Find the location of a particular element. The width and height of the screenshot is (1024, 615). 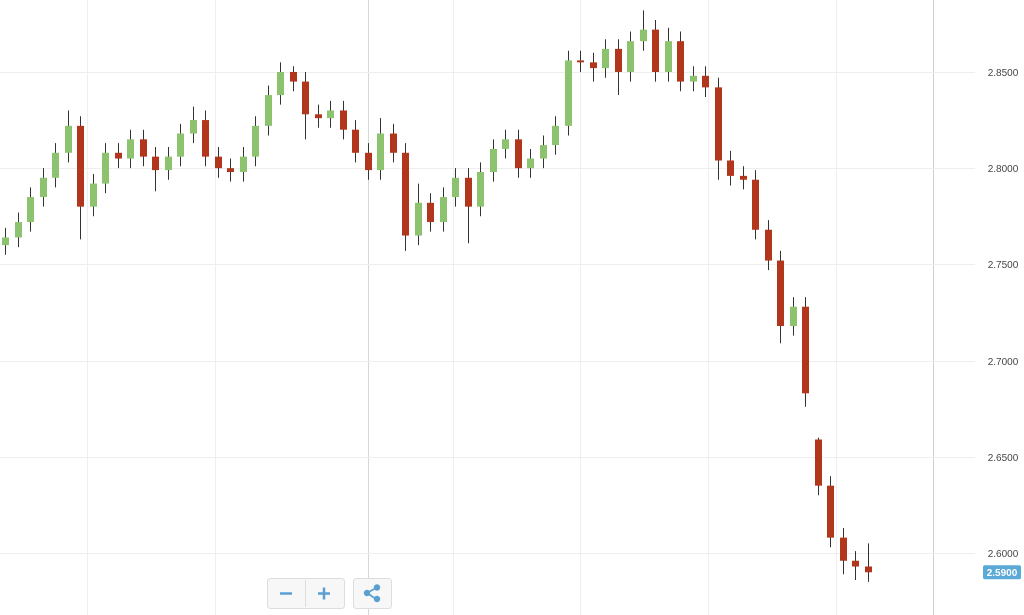

last-price-label: 2.5900 is located at coordinates (1002, 573).